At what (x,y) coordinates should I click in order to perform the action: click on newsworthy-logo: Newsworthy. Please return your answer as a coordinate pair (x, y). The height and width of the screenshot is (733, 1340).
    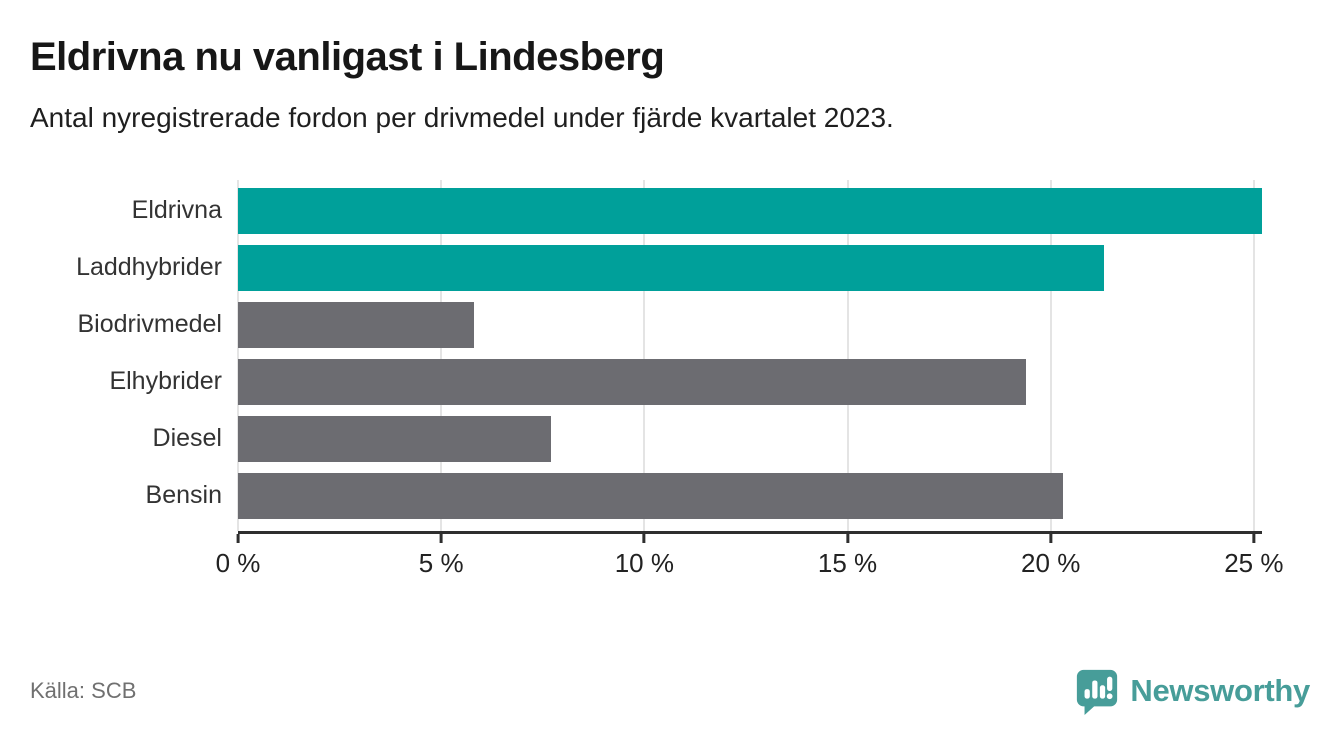
    Looking at the image, I should click on (1192, 691).